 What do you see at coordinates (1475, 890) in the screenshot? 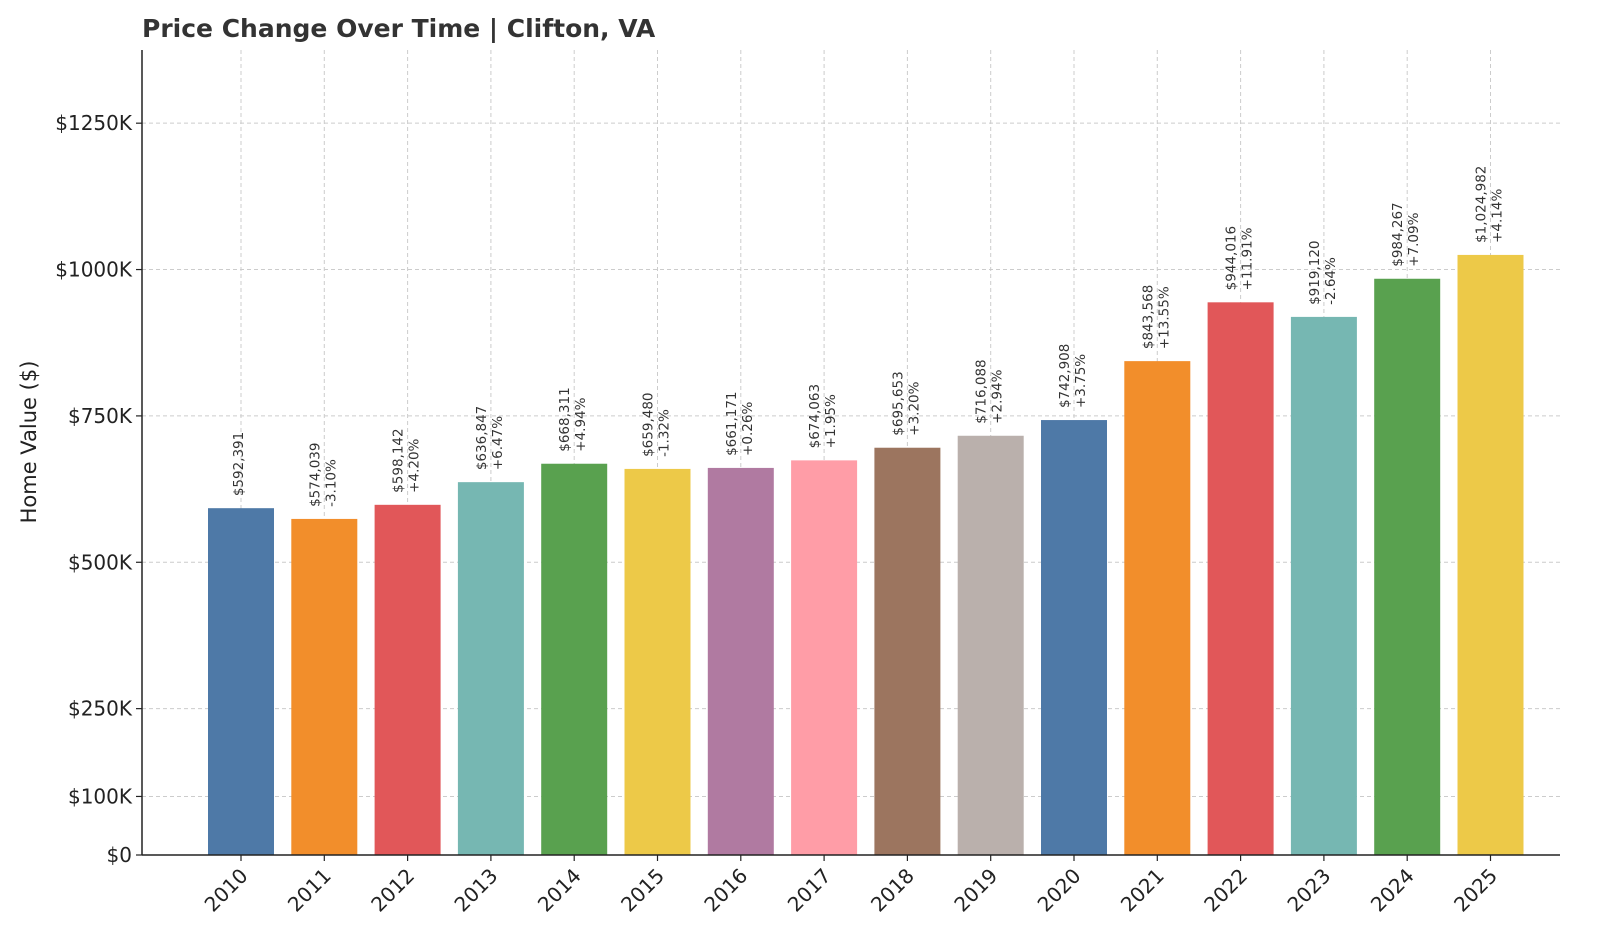
I see `x-tick-label: 2025` at bounding box center [1475, 890].